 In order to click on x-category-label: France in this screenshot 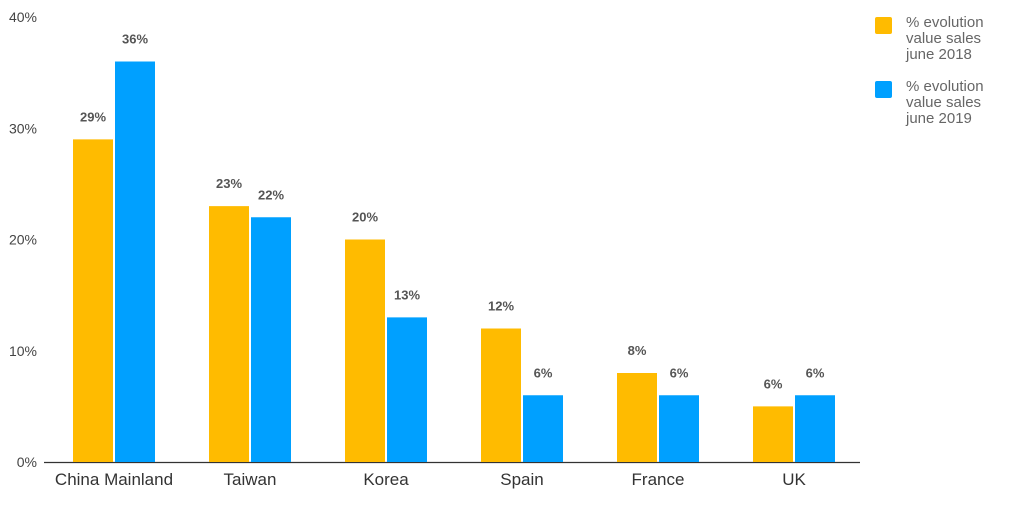, I will do `click(658, 479)`.